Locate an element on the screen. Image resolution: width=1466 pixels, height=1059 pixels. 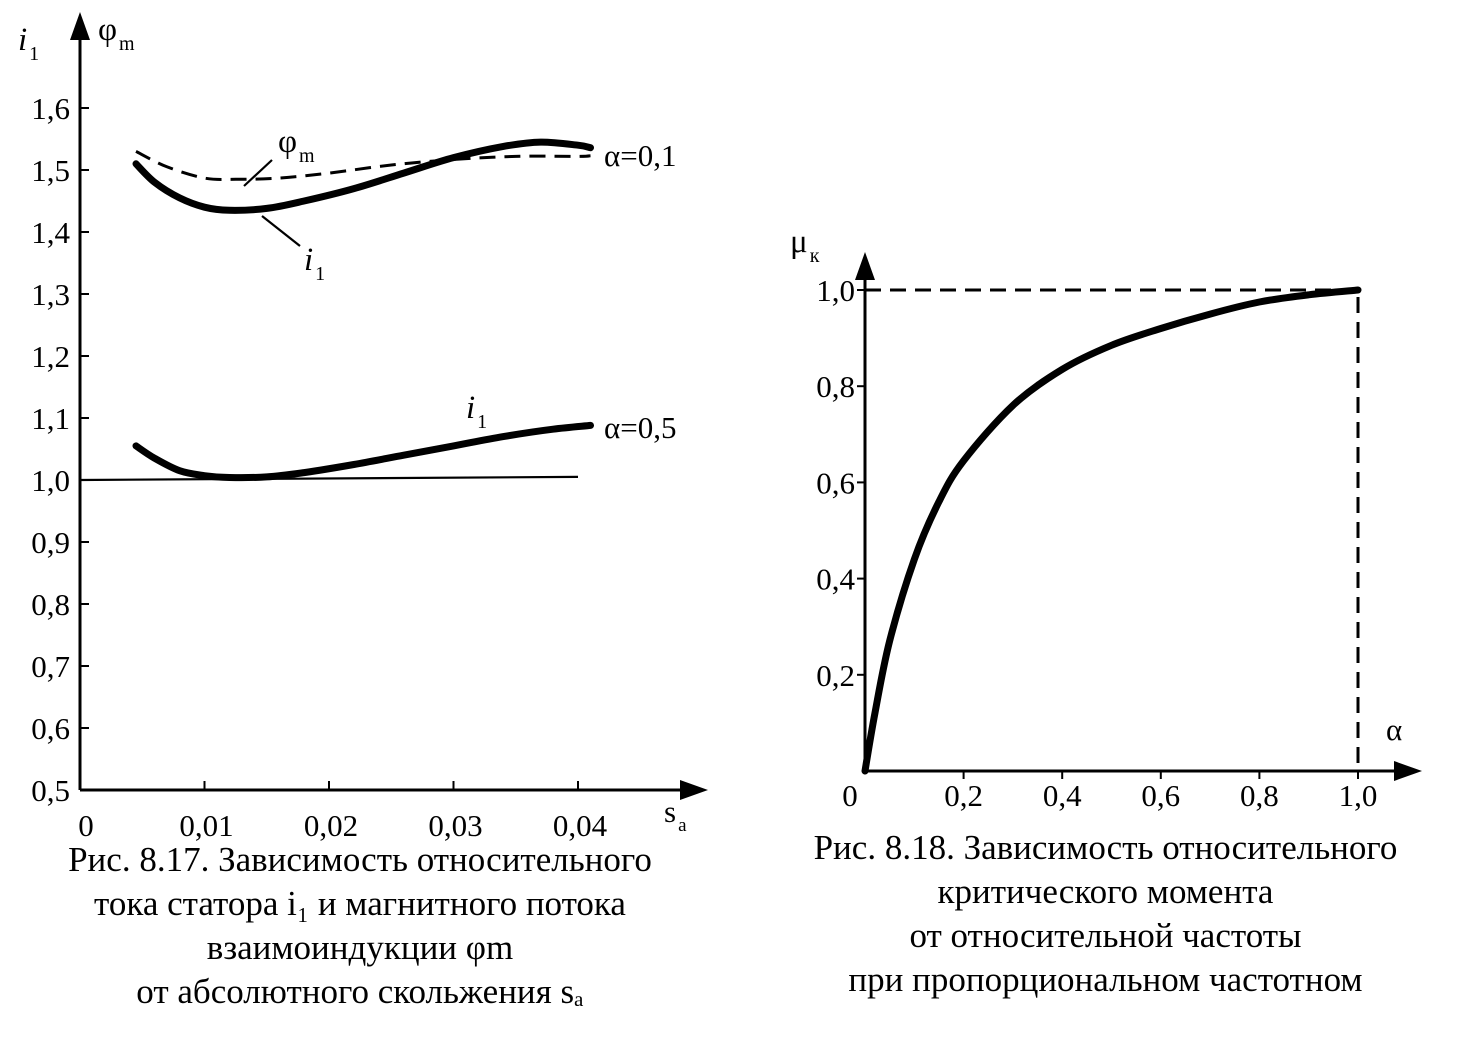
annotation-label: α=0,5 is located at coordinates (640, 427).